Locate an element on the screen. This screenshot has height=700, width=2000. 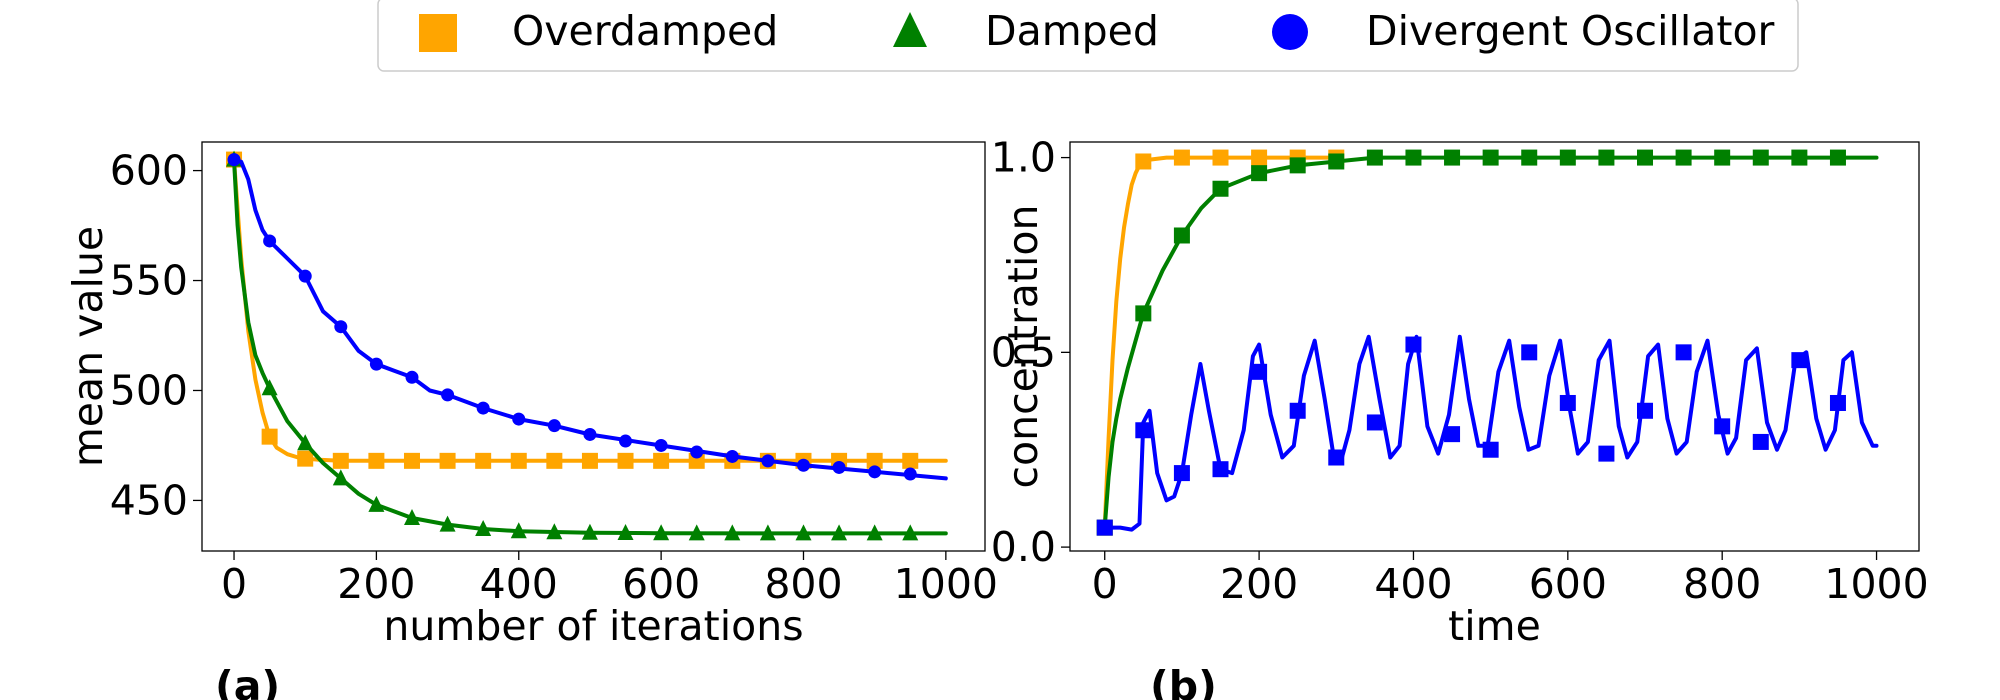
y-tick-label: 550 is located at coordinates (149, 281).